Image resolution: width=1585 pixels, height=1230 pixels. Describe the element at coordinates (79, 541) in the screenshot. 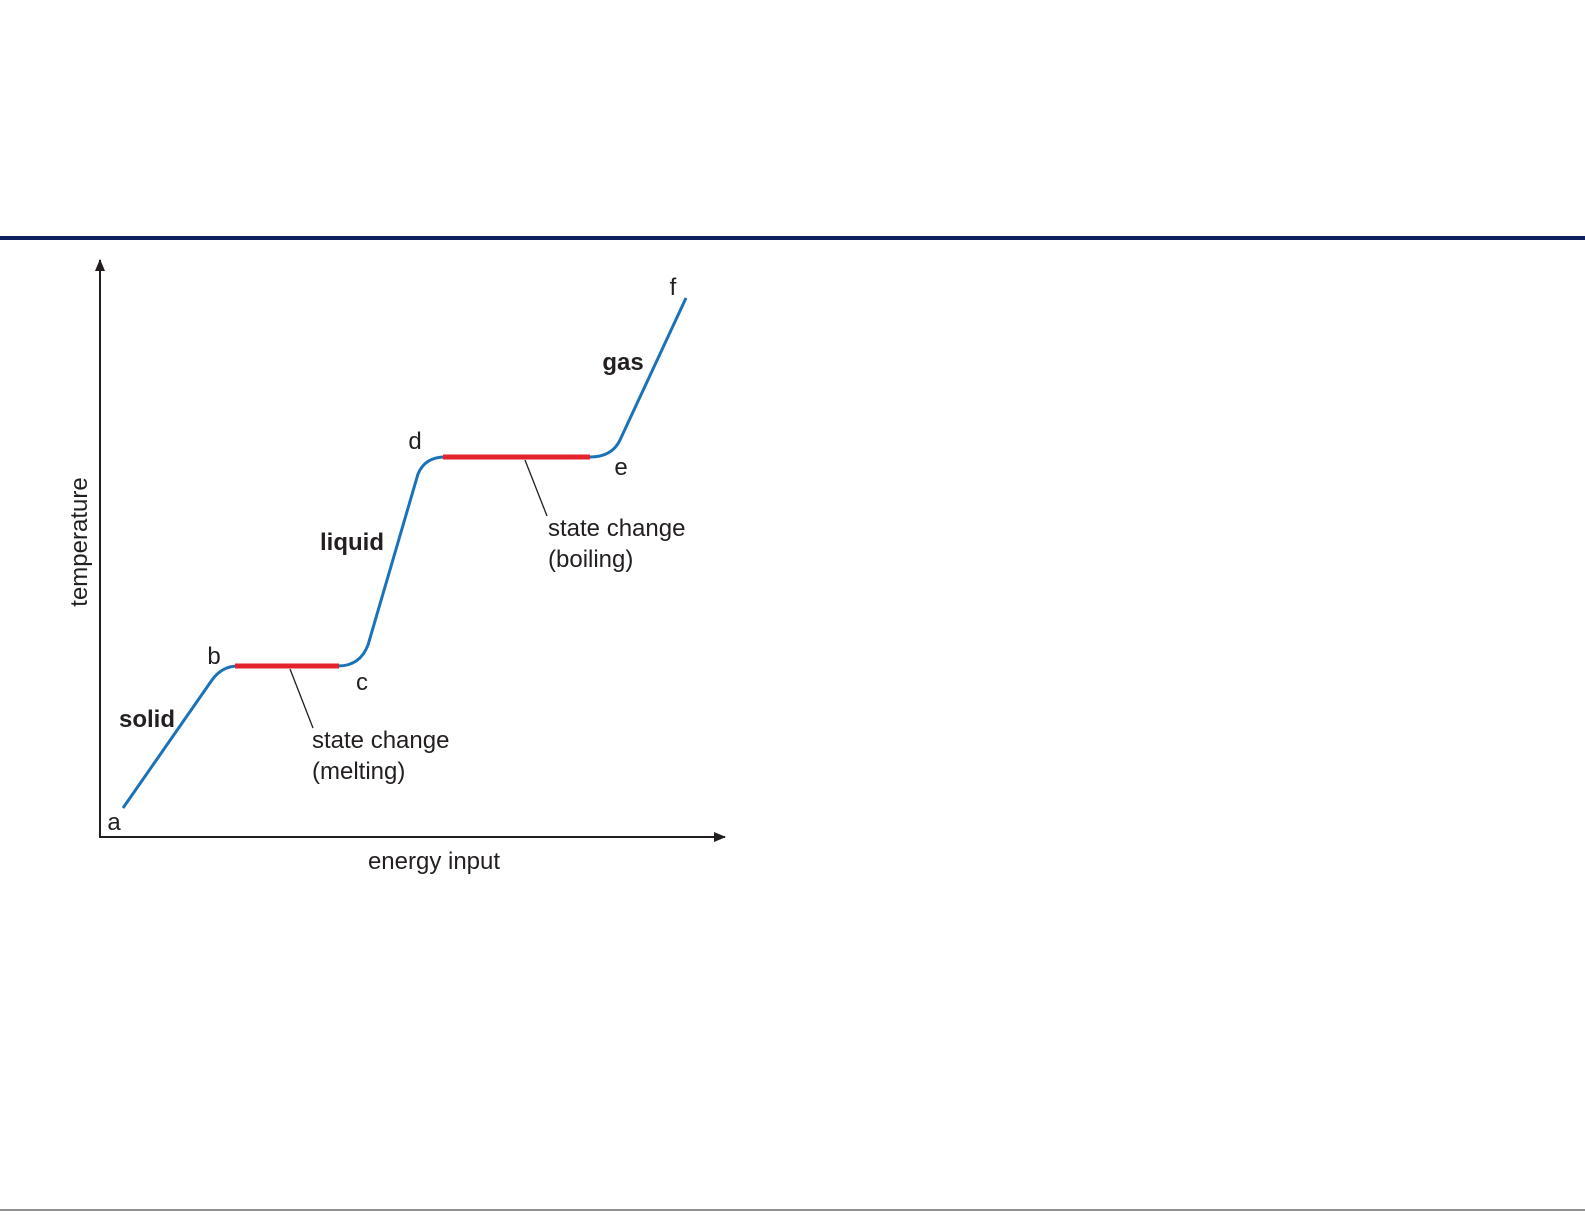

I see `y-axis-label: temperature` at that location.